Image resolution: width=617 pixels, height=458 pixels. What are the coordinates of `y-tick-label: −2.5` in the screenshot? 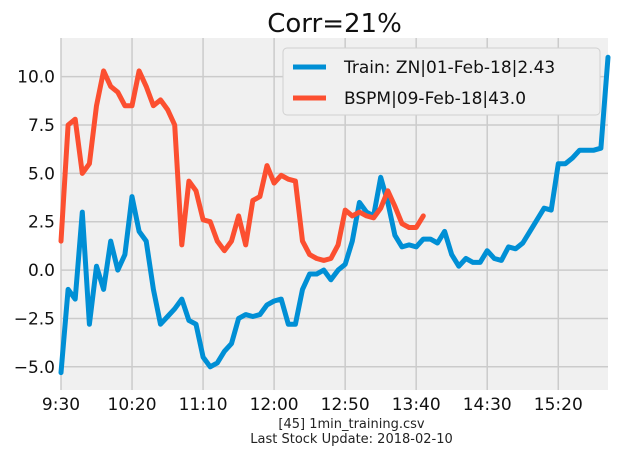 It's located at (34, 319).